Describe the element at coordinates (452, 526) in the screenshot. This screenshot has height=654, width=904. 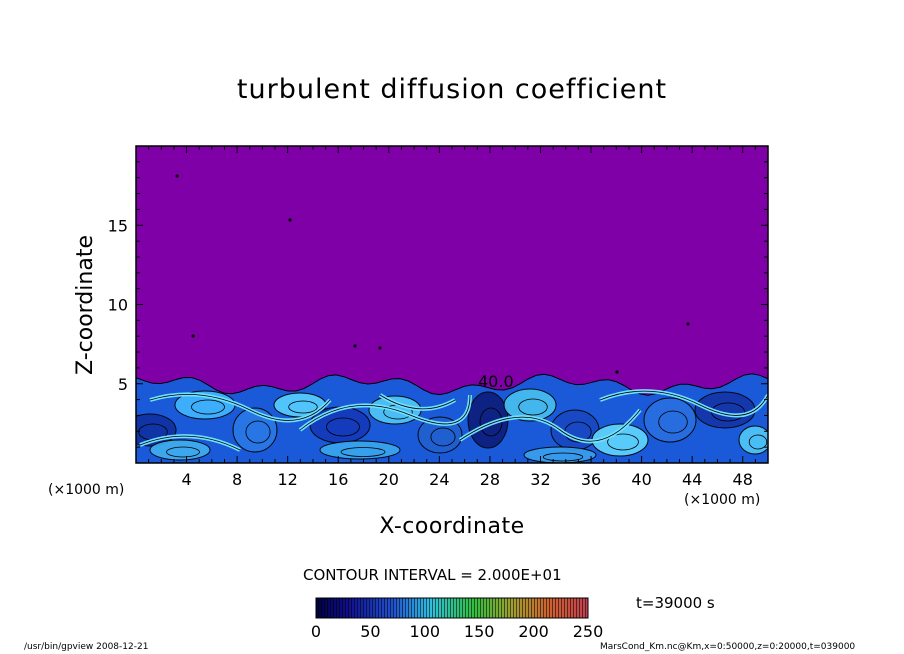
I see `x-axis-label: X-coordinate` at that location.